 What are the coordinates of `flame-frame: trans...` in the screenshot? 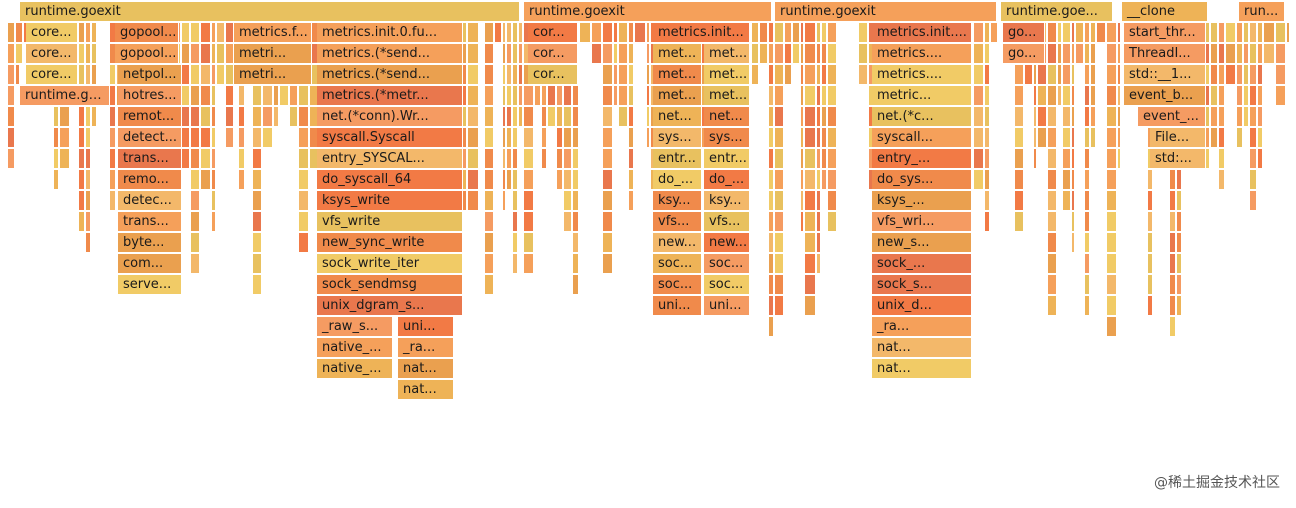 It's located at (150, 222).